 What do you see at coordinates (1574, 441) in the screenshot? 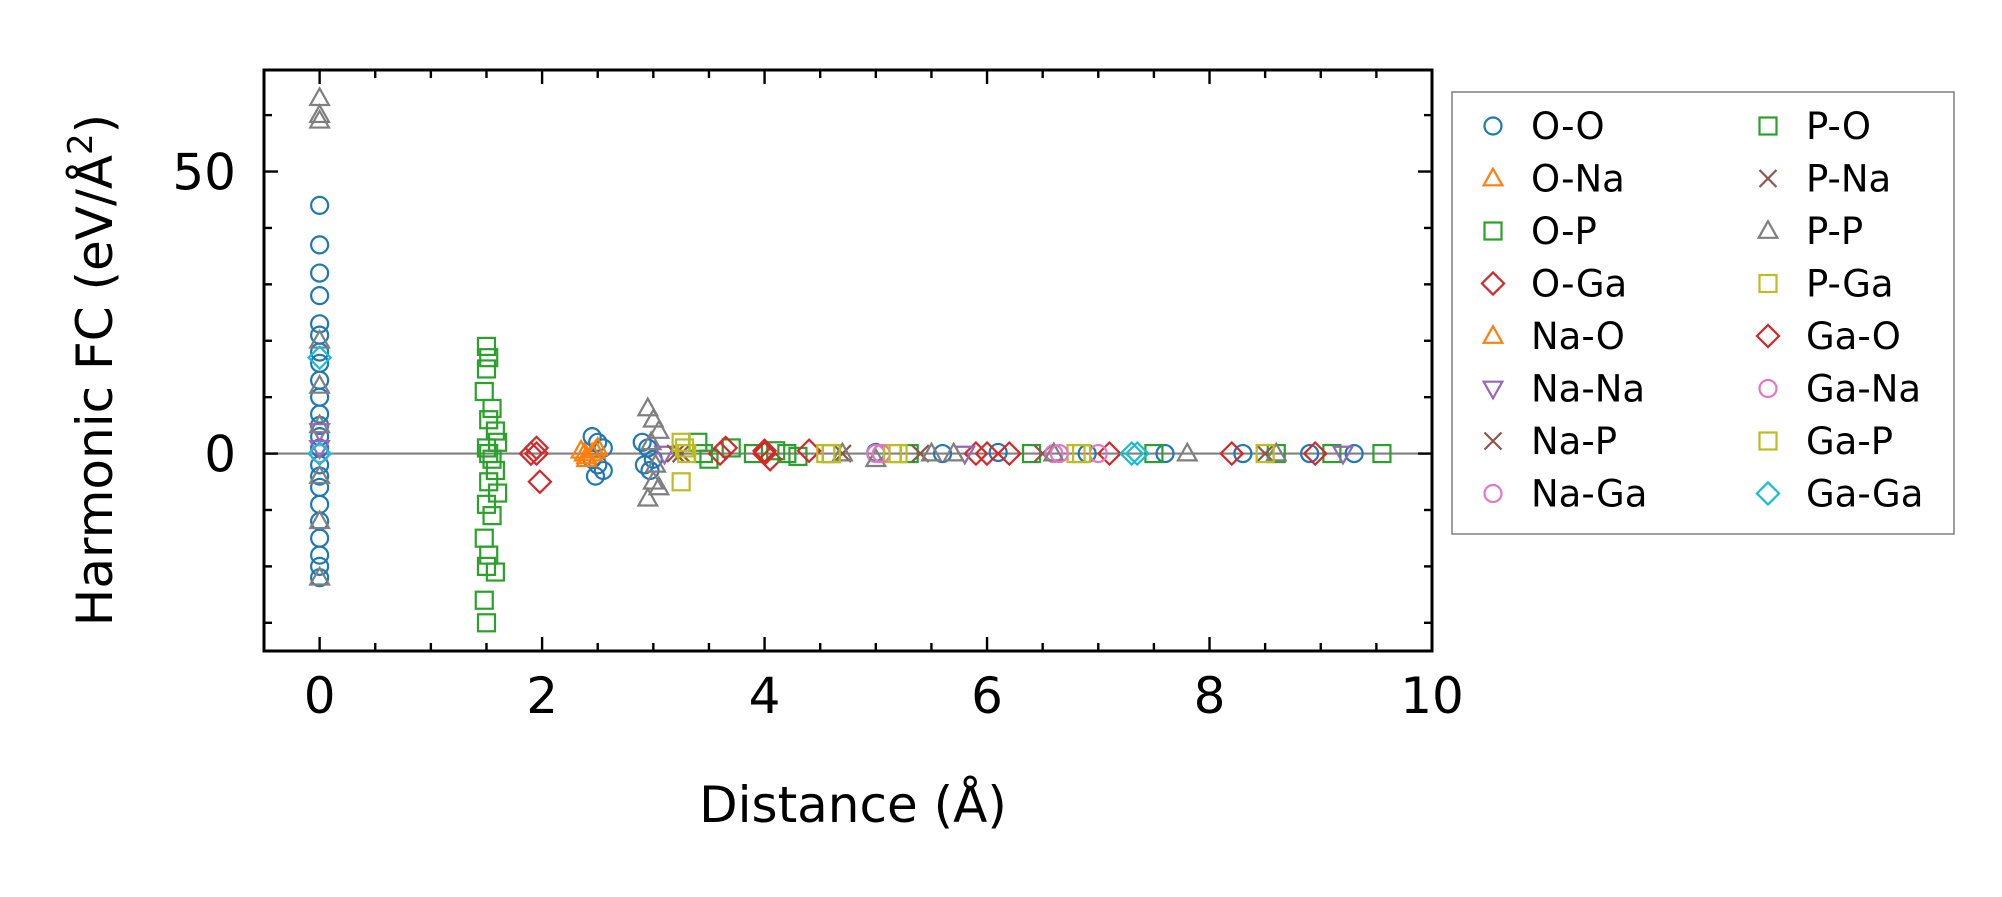
I see `legend-label: Na-P` at bounding box center [1574, 441].